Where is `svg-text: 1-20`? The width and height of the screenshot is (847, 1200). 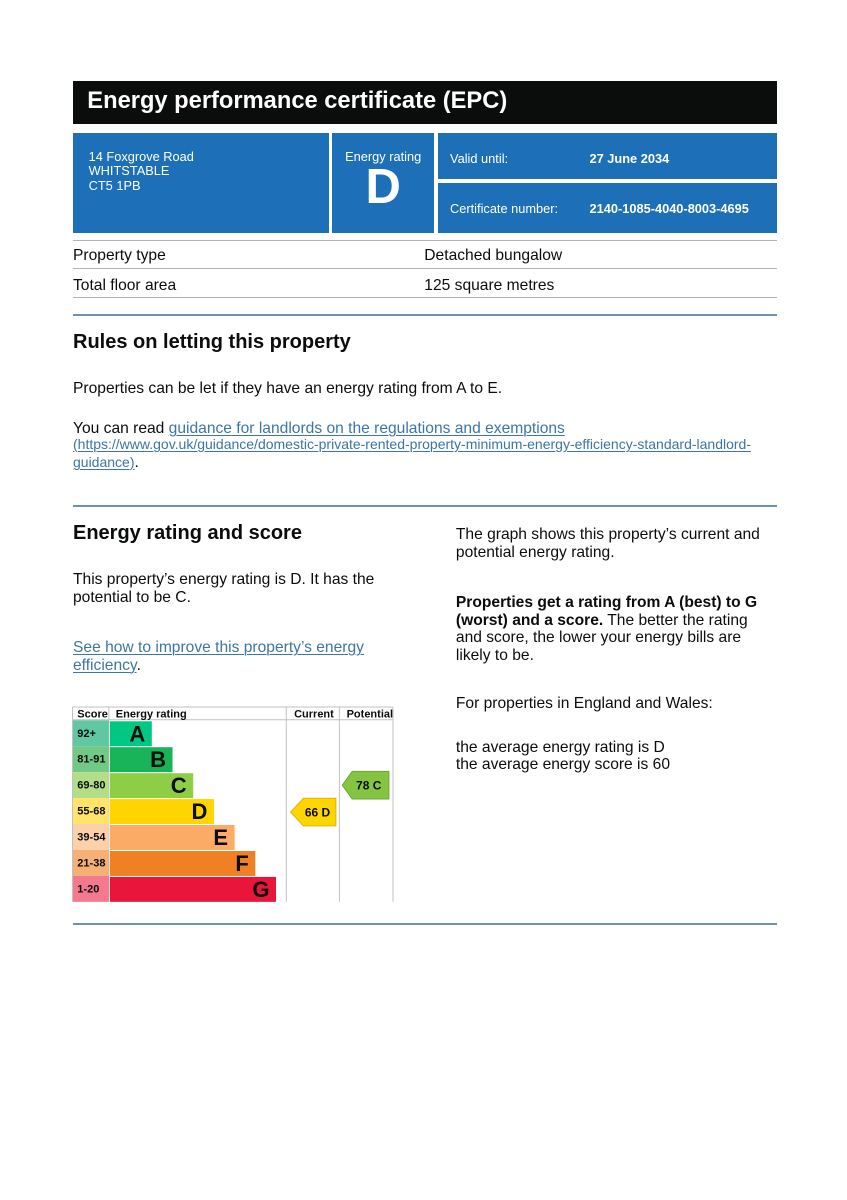
svg-text: 1-20 is located at coordinates (88, 889).